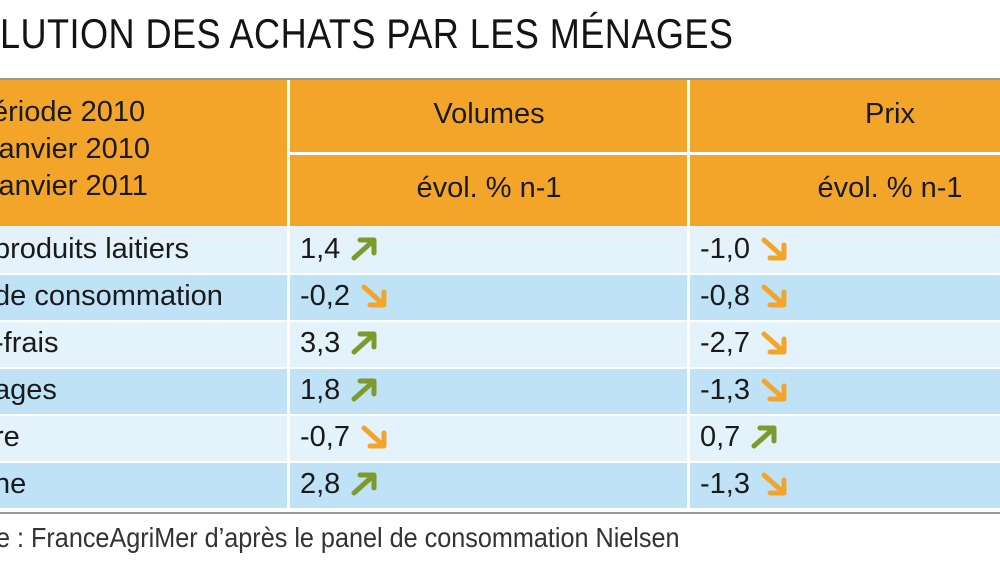  Describe the element at coordinates (500, 343) in the screenshot. I see `table-row: -frais 3,3 -2,7` at that location.